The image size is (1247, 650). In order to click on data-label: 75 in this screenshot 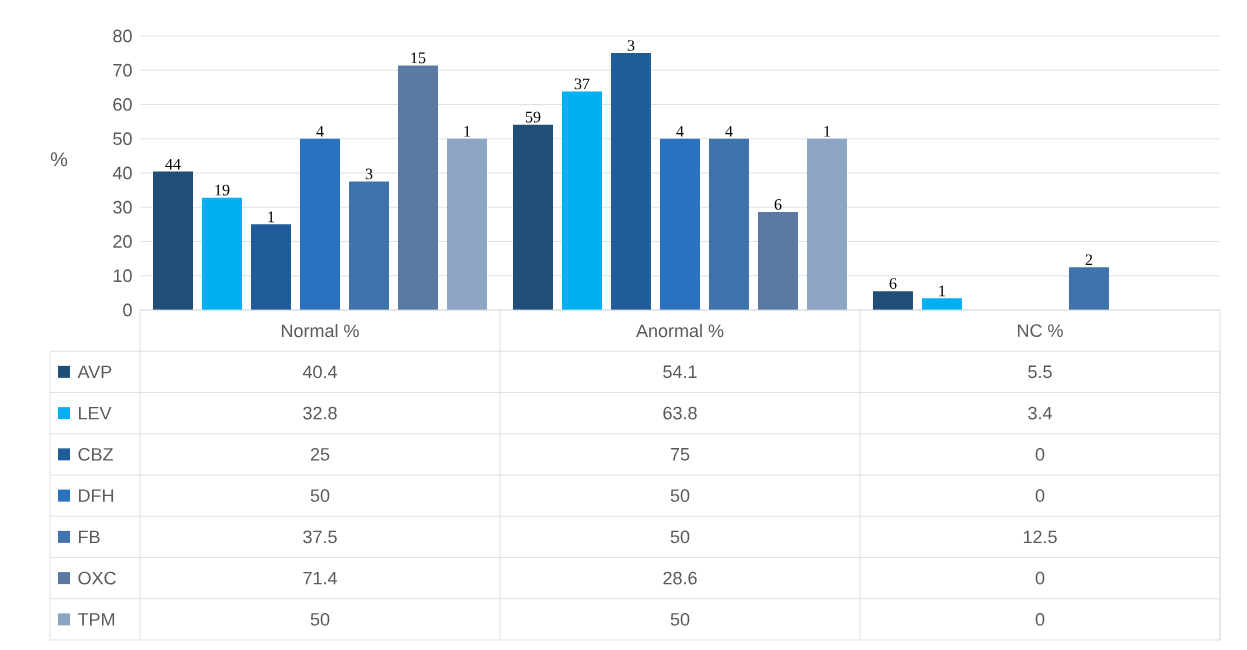, I will do `click(680, 454)`.